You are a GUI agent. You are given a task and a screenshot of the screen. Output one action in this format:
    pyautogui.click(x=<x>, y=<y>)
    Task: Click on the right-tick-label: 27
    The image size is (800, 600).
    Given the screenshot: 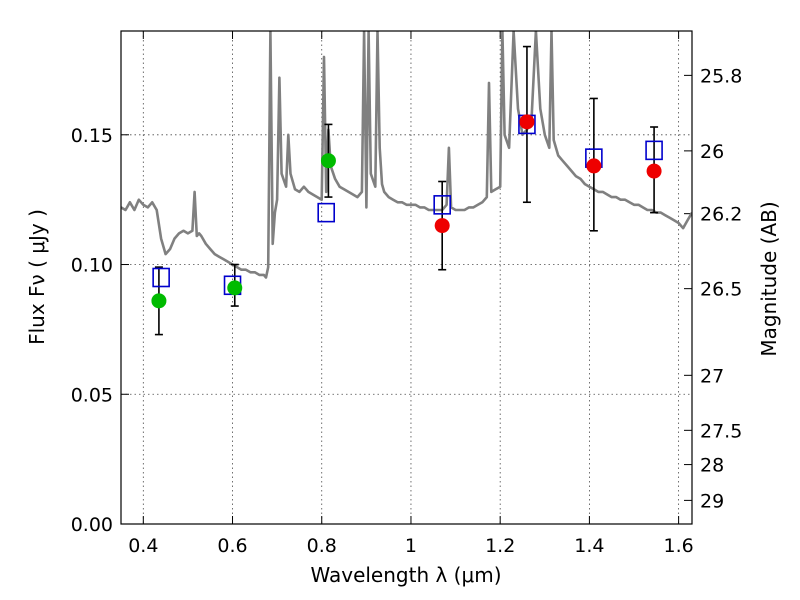 What is the action you would take?
    pyautogui.click(x=712, y=376)
    